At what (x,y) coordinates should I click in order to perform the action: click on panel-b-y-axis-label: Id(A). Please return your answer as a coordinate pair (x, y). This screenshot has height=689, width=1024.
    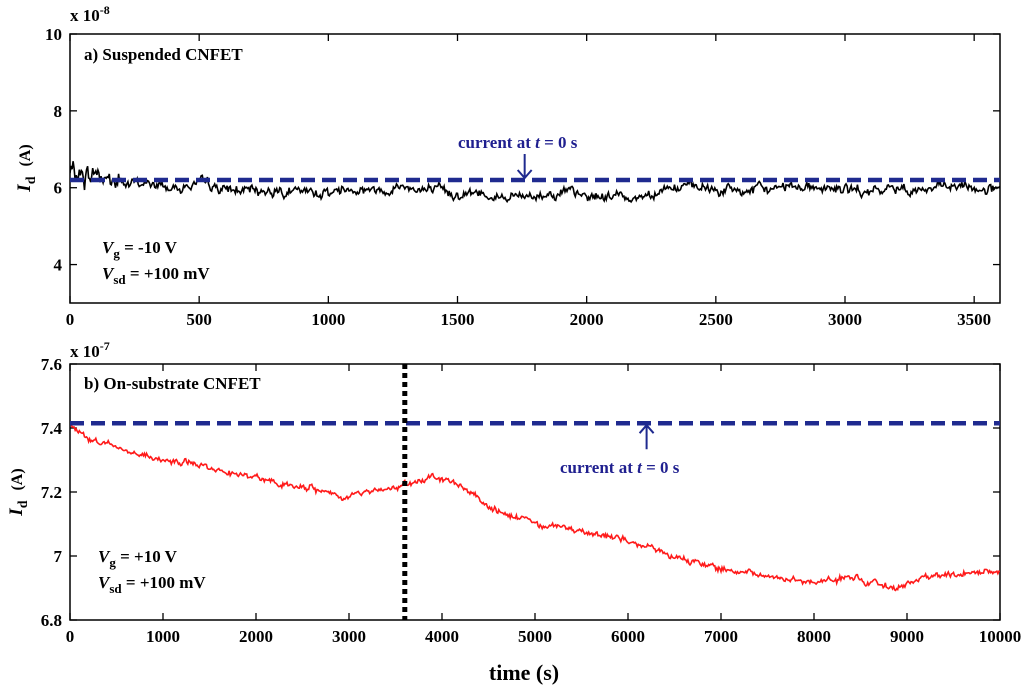
    Looking at the image, I should click on (18, 492).